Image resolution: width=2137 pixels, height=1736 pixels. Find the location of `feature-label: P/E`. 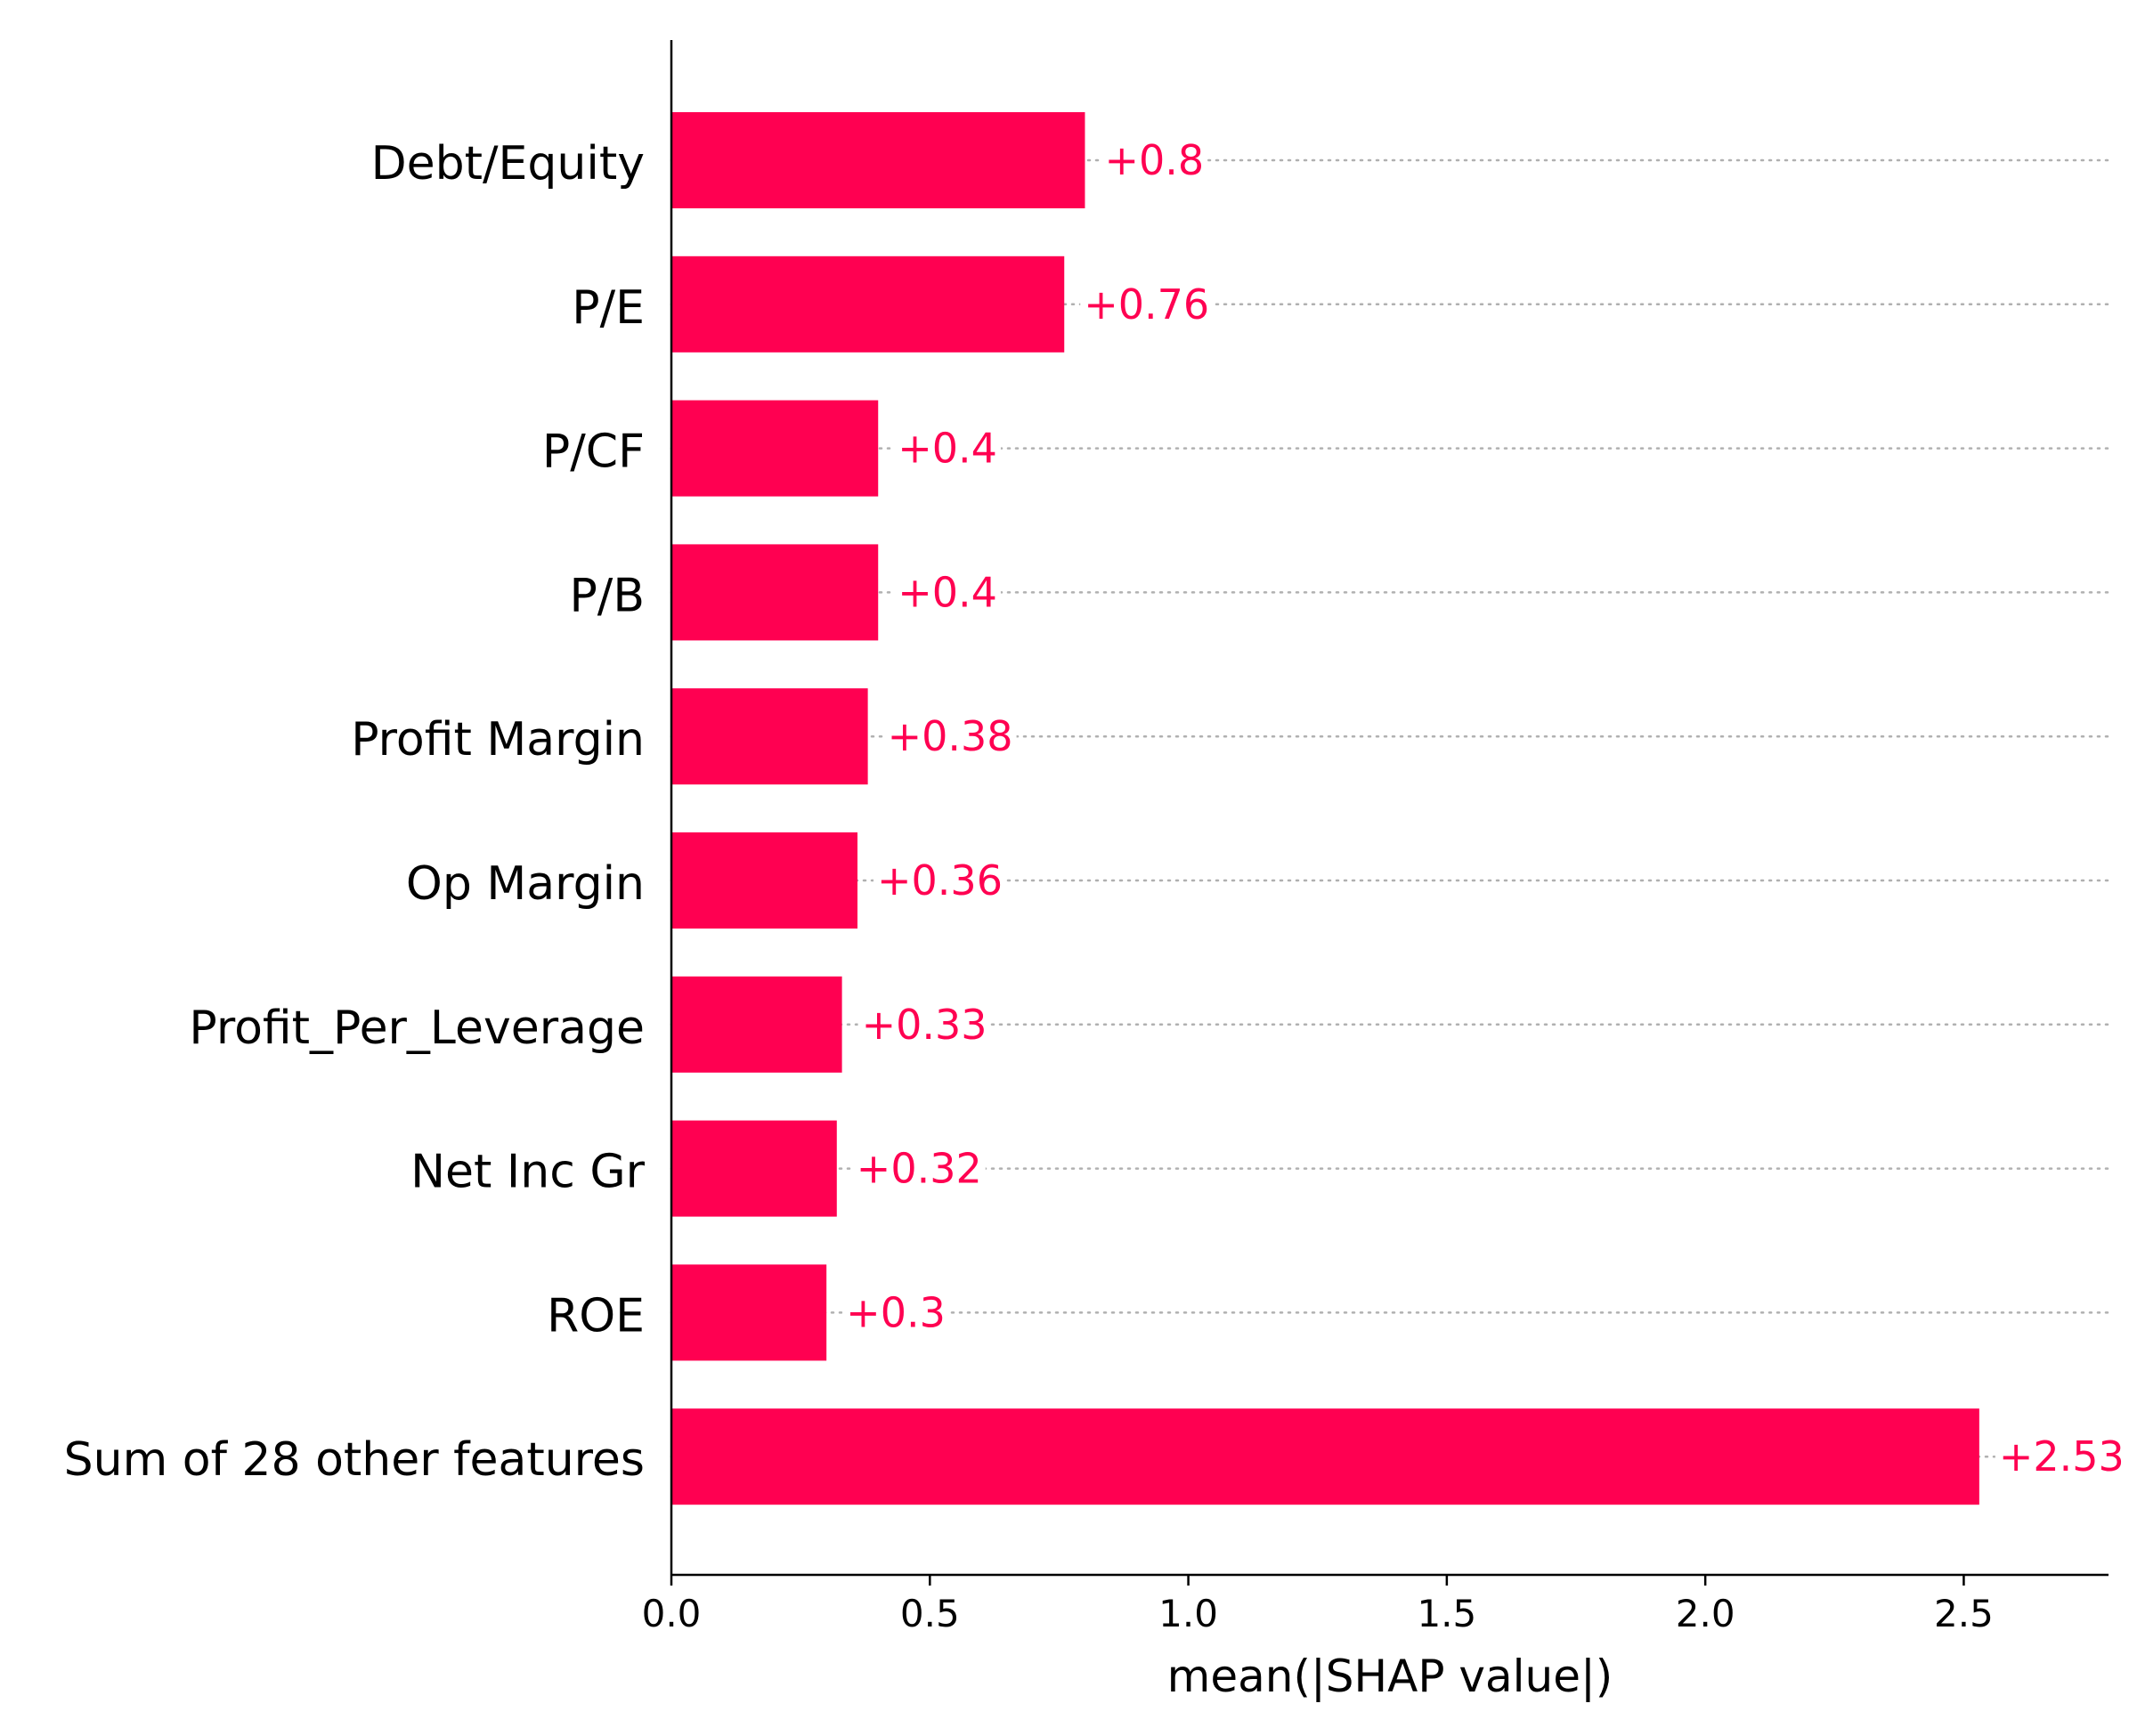

feature-label: P/E is located at coordinates (608, 308).